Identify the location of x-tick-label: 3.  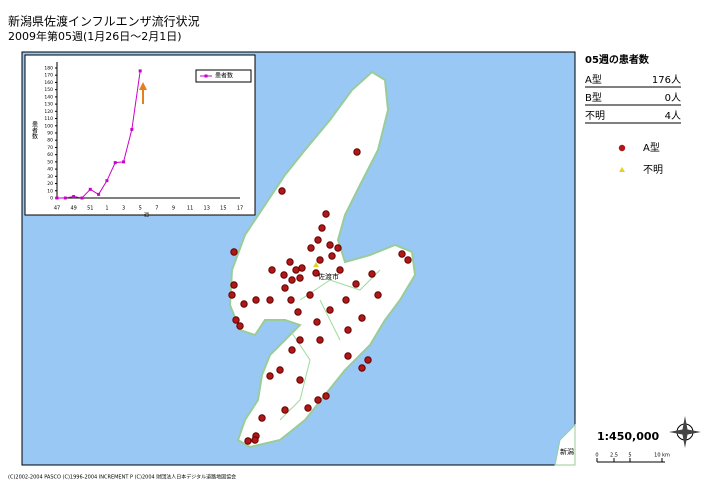
(123, 209).